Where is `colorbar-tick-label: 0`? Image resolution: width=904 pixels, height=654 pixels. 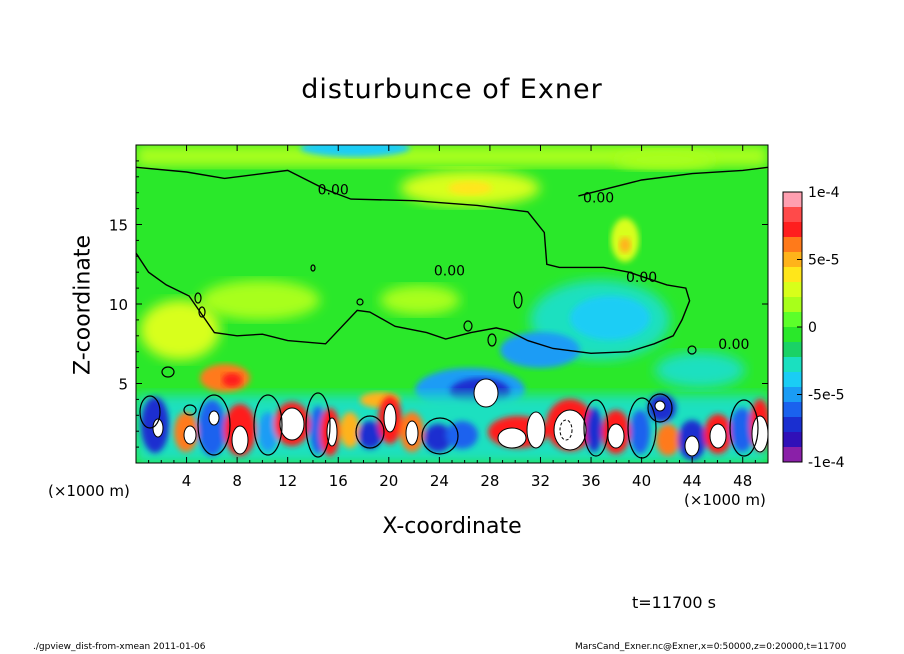 colorbar-tick-label: 0 is located at coordinates (812, 328).